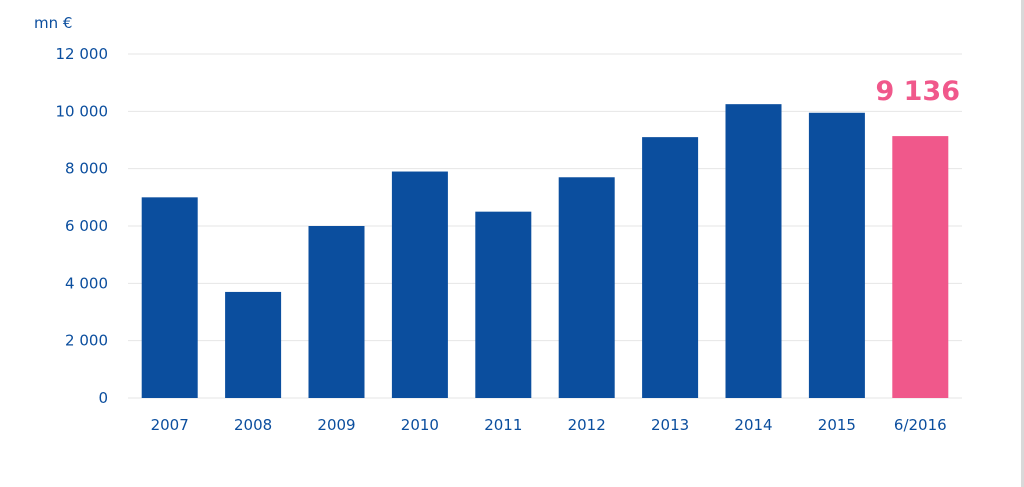 This screenshot has width=1024, height=487. I want to click on y-tick-label: 2 000, so click(86, 341).